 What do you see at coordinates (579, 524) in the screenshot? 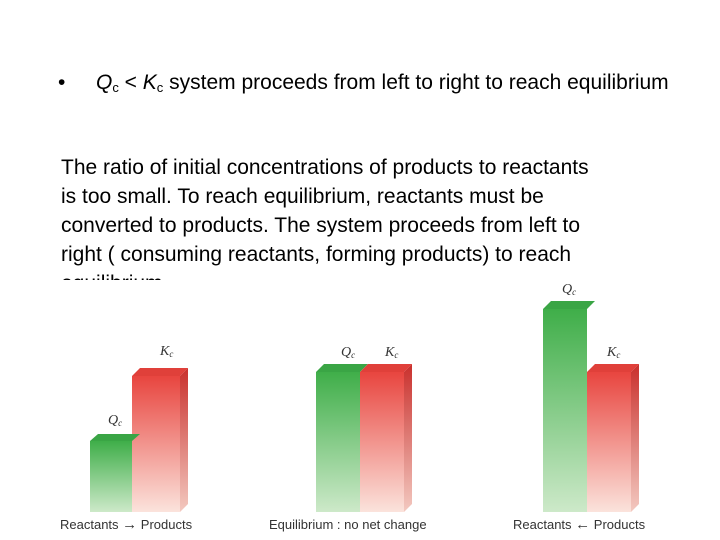
I see `caption: Reactants ← Products` at bounding box center [579, 524].